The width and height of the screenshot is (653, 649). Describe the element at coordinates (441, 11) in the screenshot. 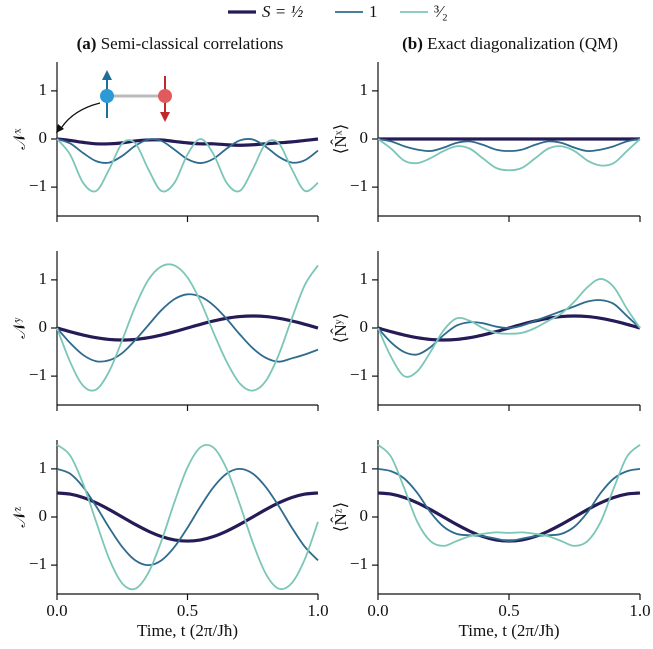

I see `legend-label: ³⁄₂` at that location.